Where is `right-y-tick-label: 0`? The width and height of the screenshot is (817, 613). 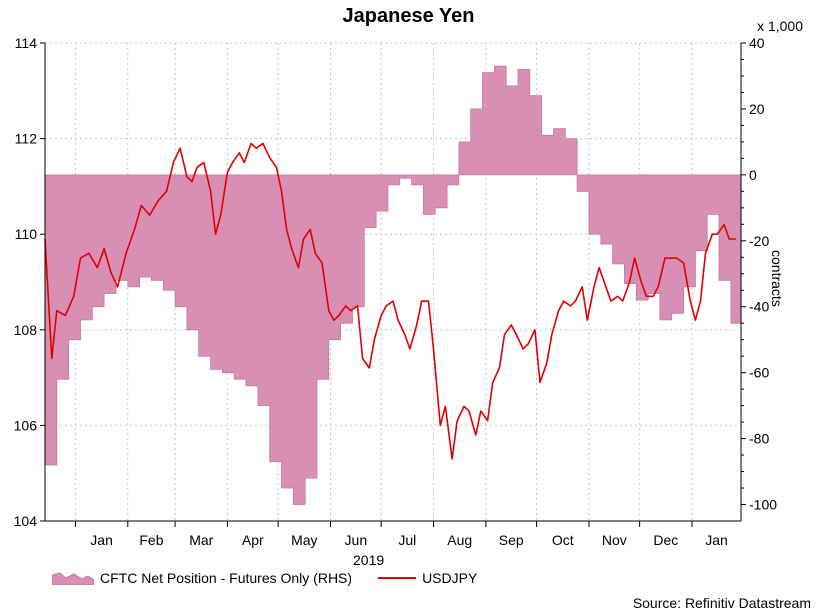
right-y-tick-label: 0 is located at coordinates (753, 175).